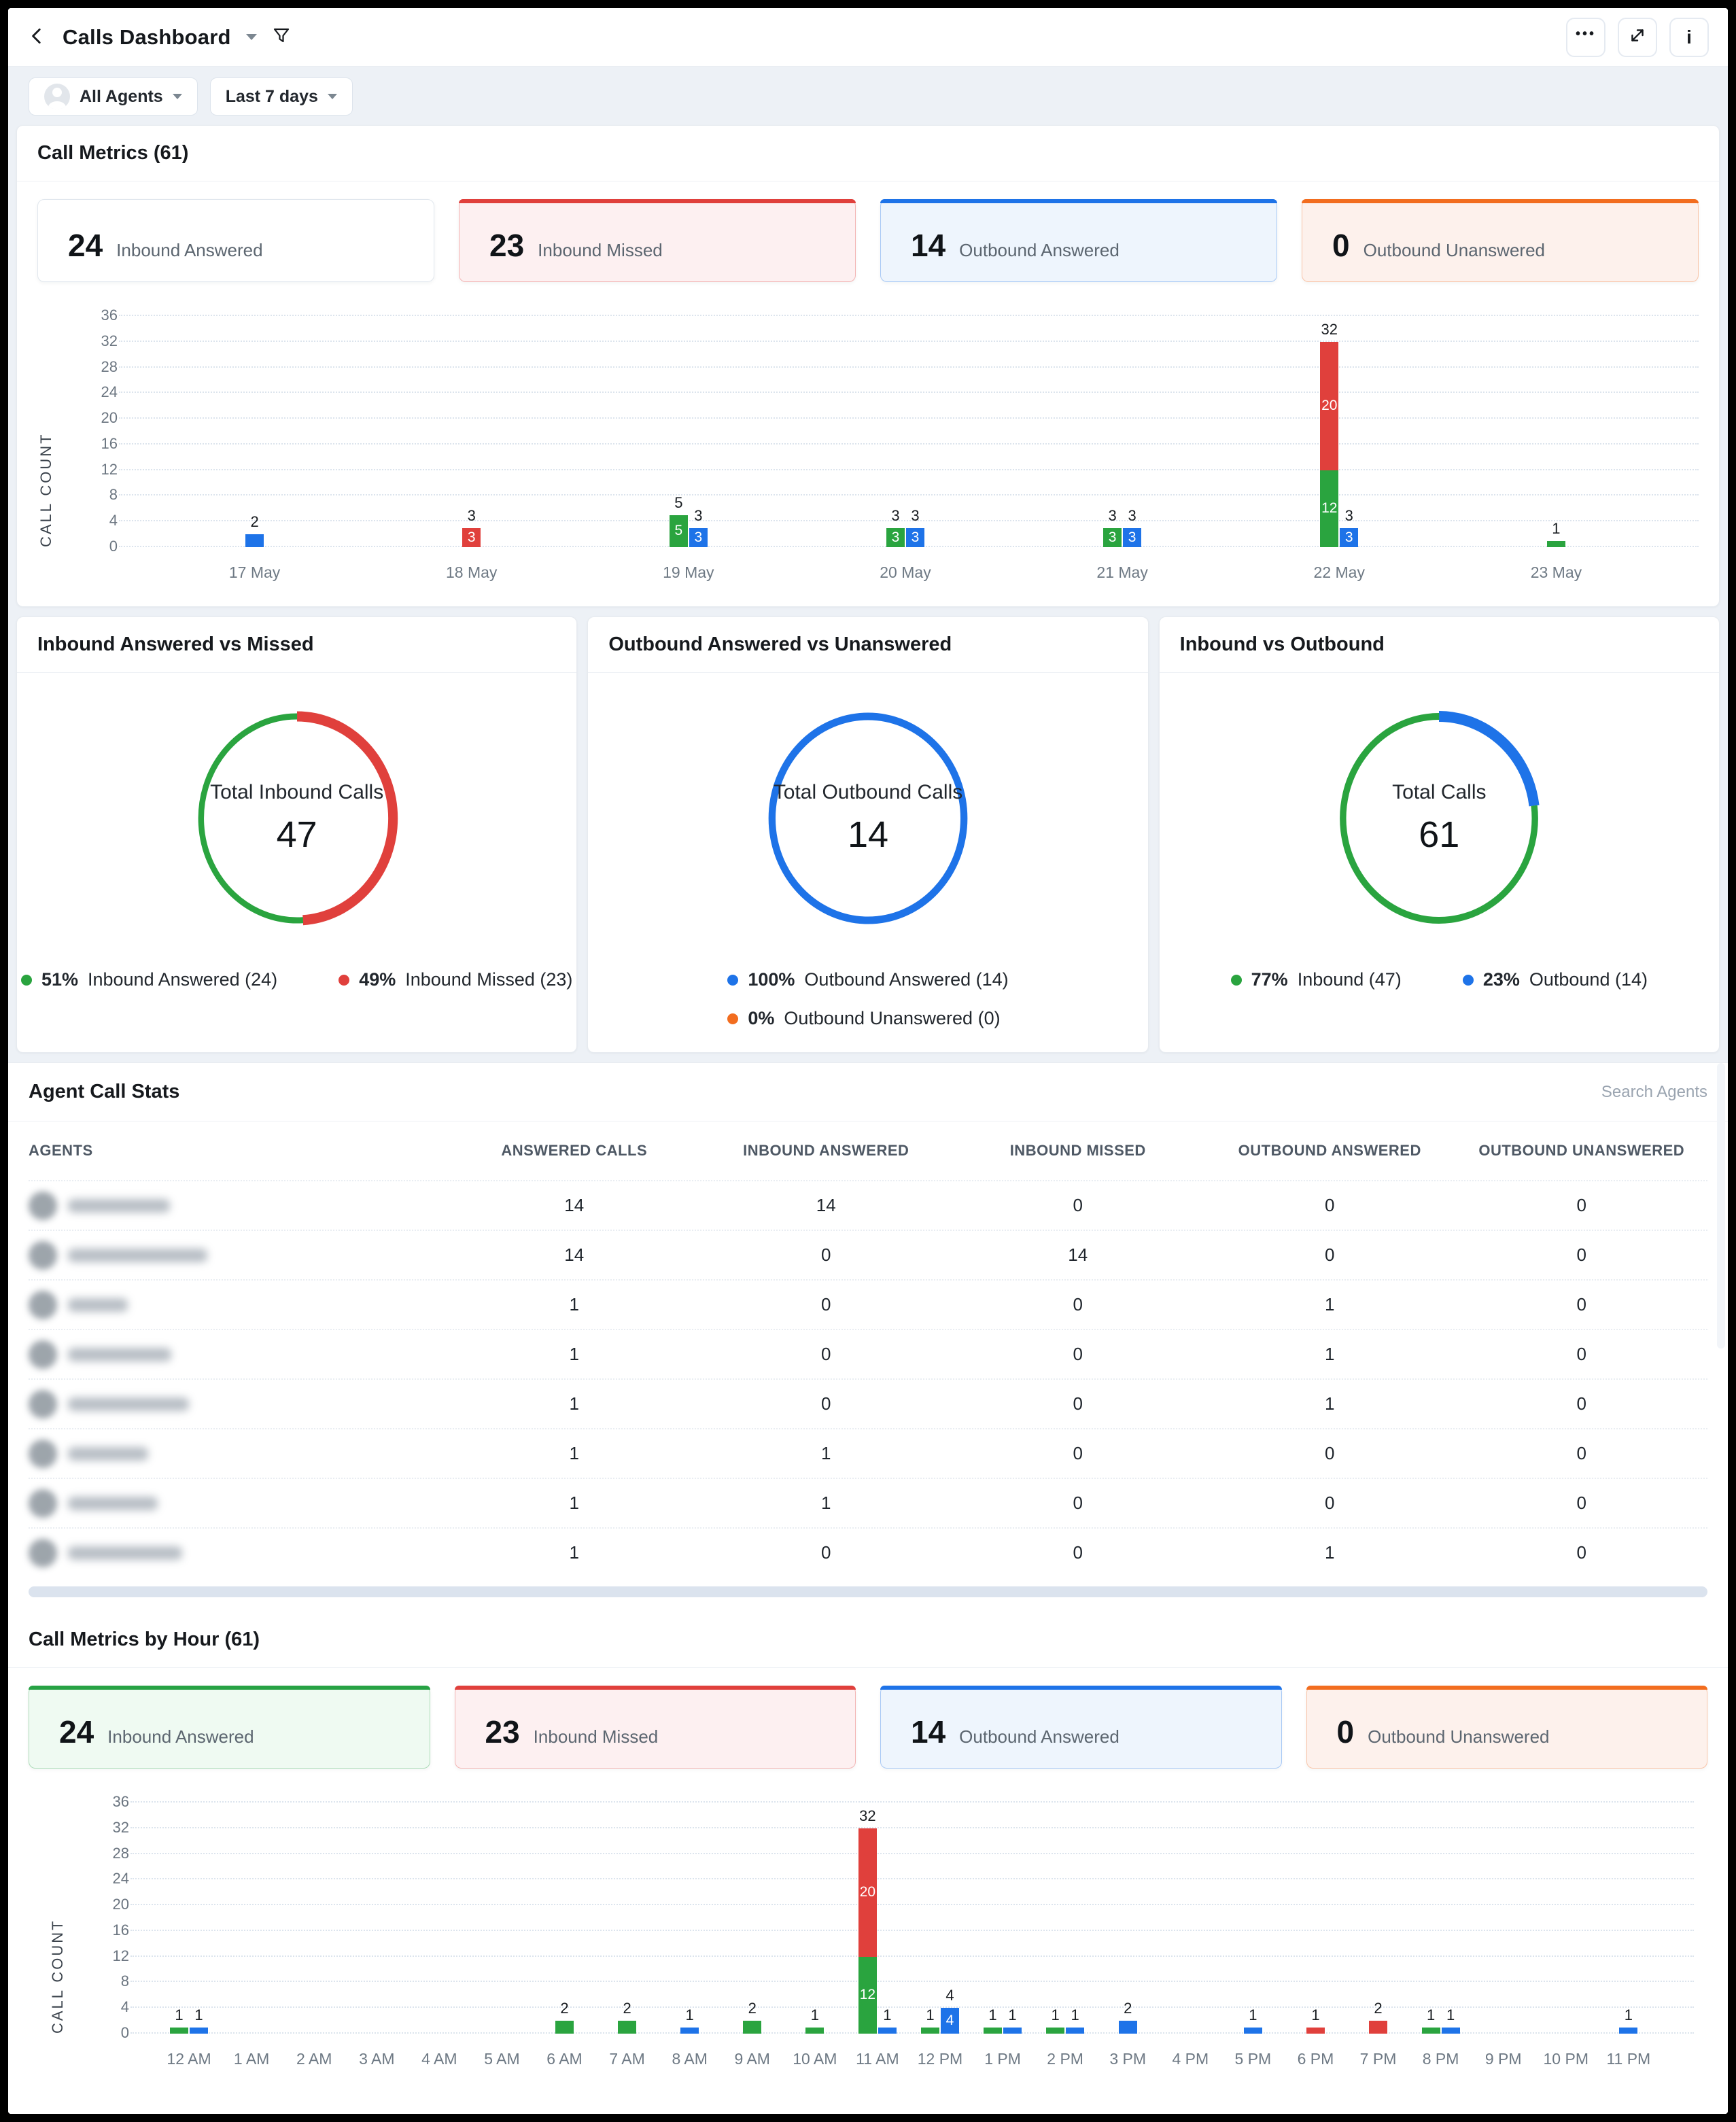 This screenshot has width=1736, height=2122. I want to click on agent-filter-dropdown: All Agents, so click(113, 97).